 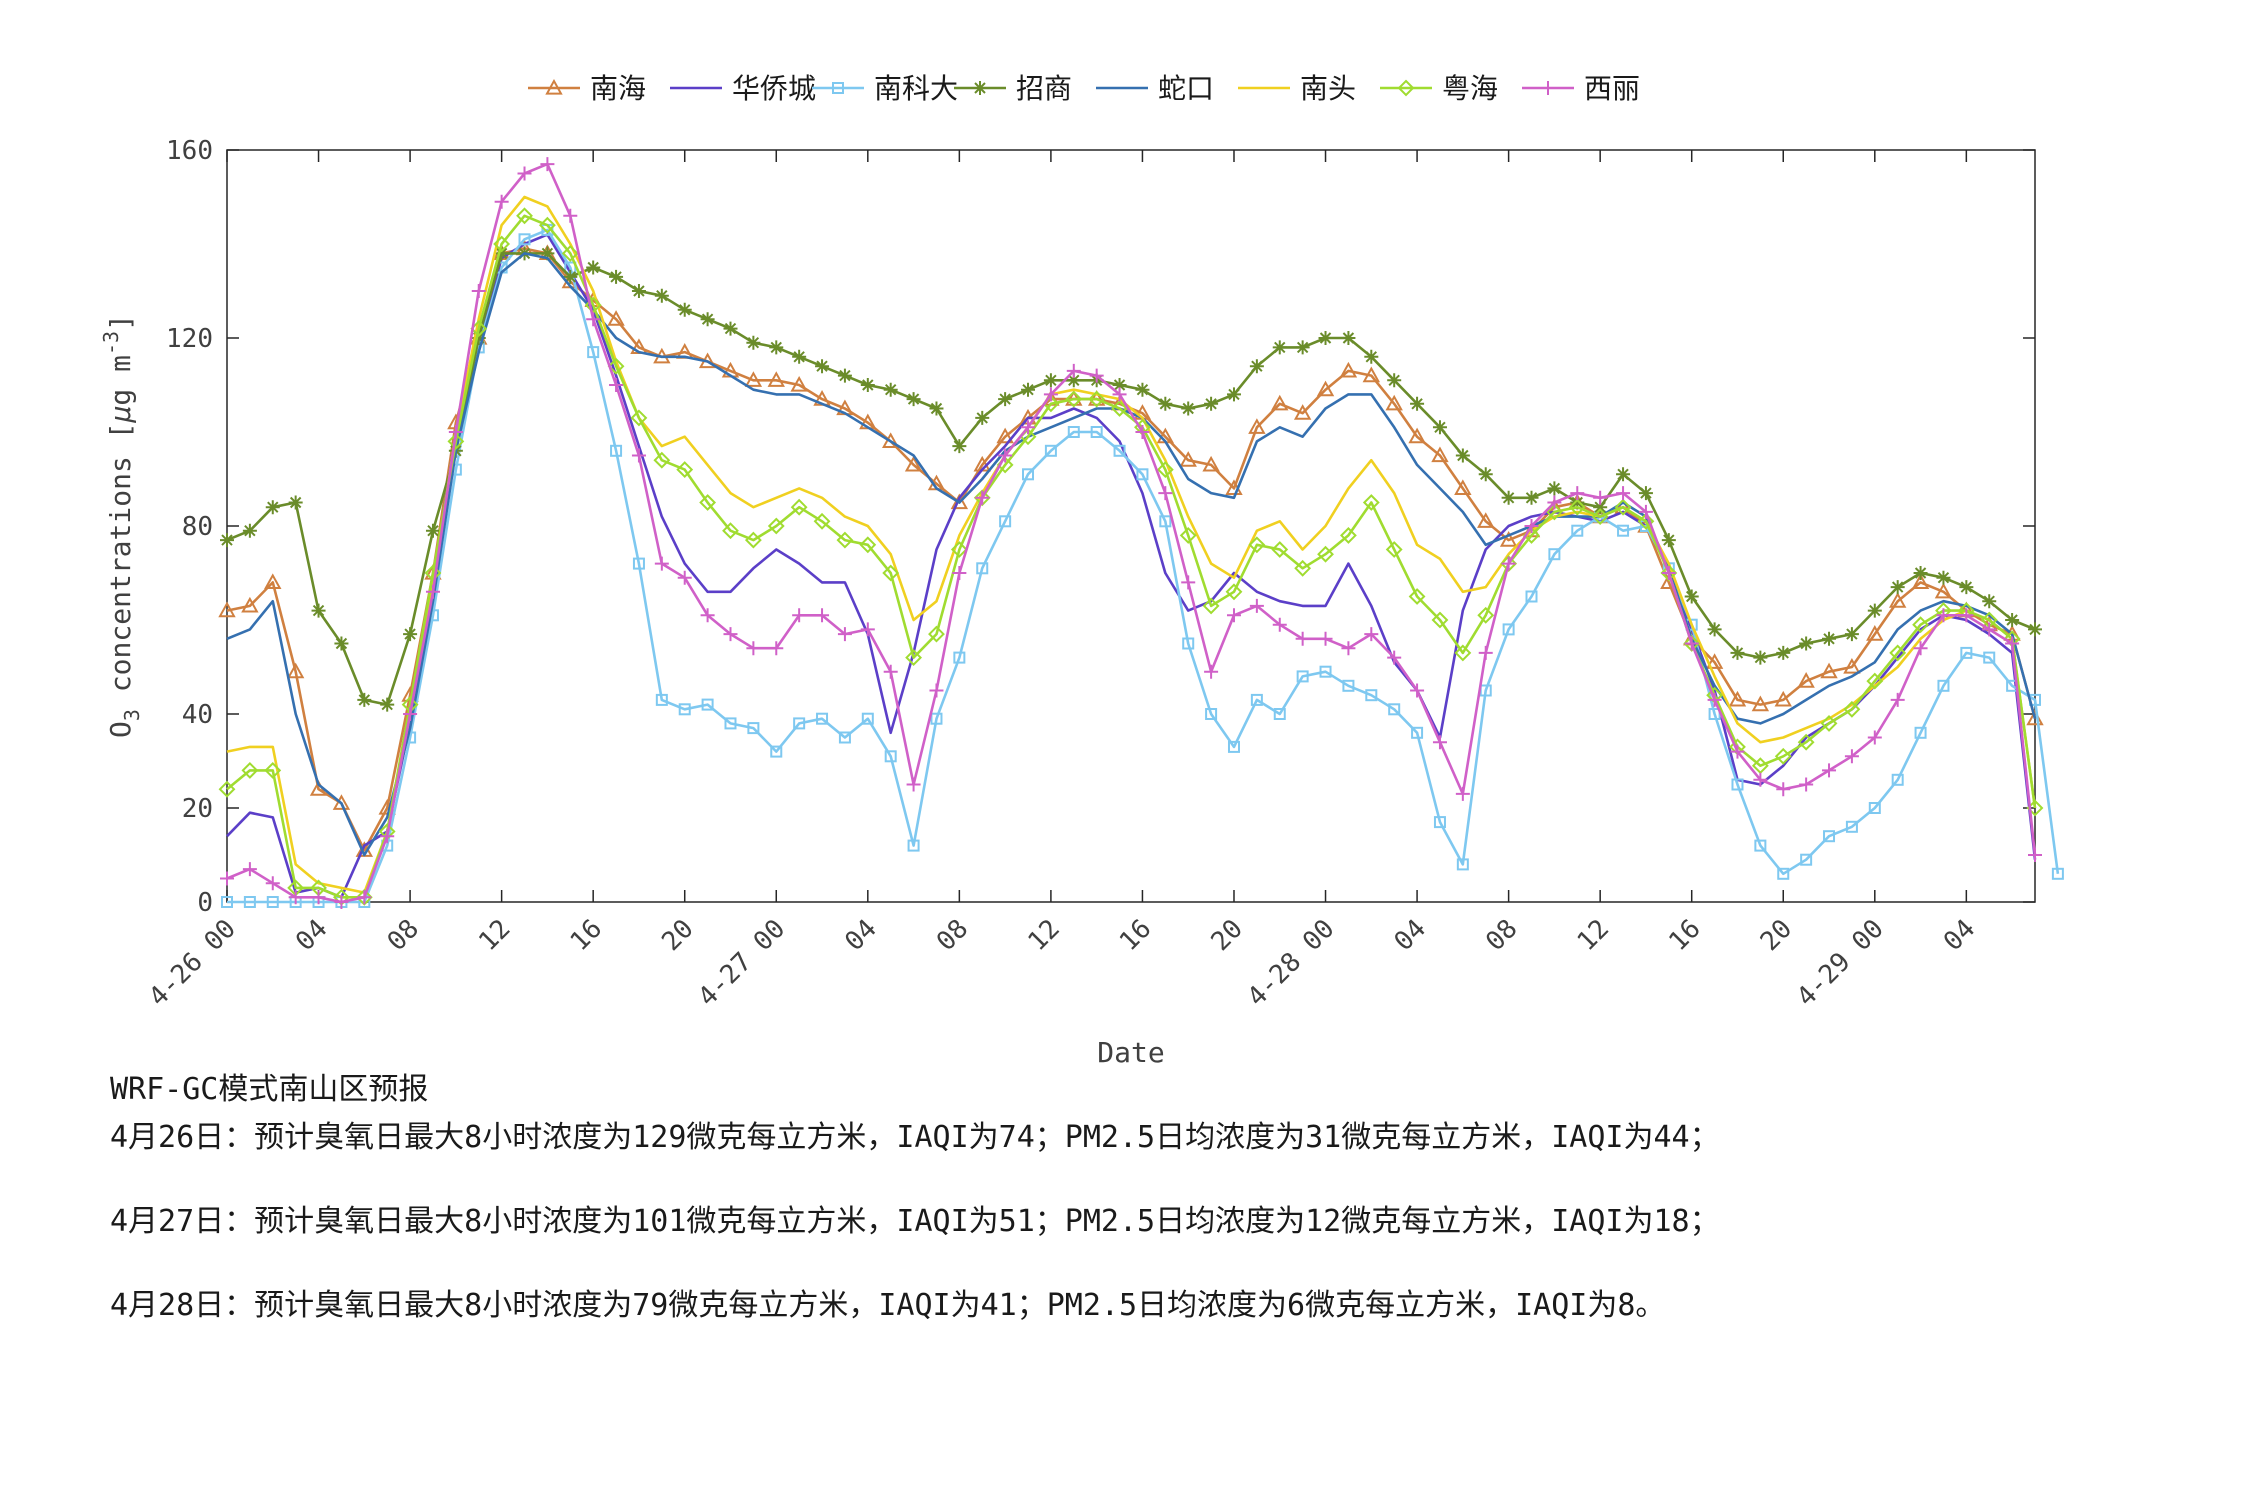 I want to click on x-tick-label: 08, so click(x=1501, y=935).